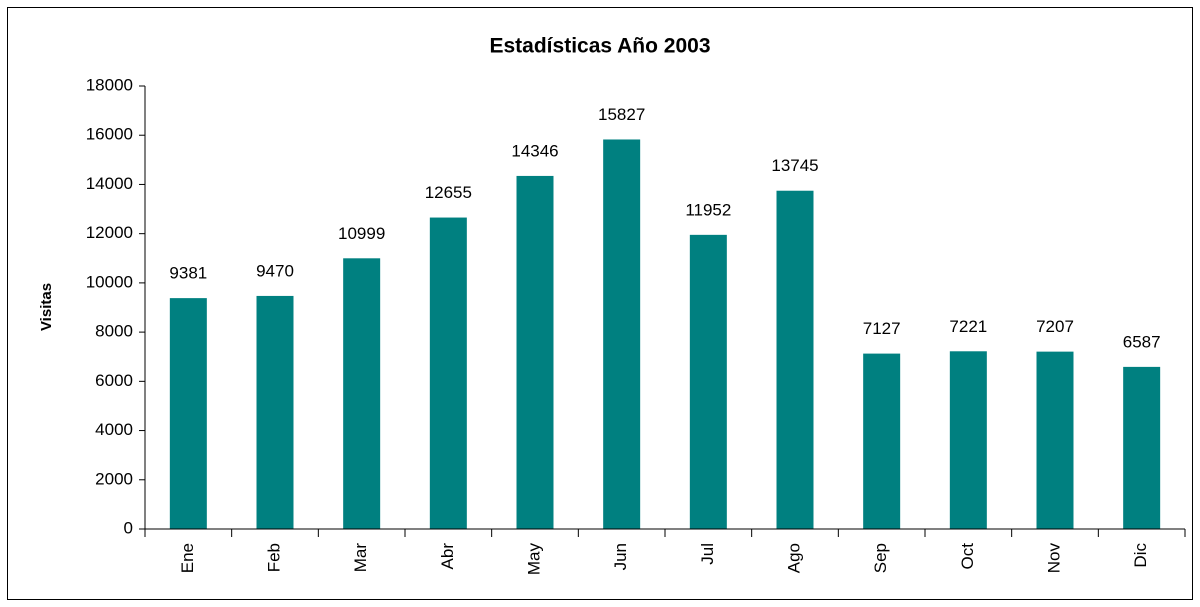  What do you see at coordinates (708, 209) in the screenshot?
I see `data-label: 11952` at bounding box center [708, 209].